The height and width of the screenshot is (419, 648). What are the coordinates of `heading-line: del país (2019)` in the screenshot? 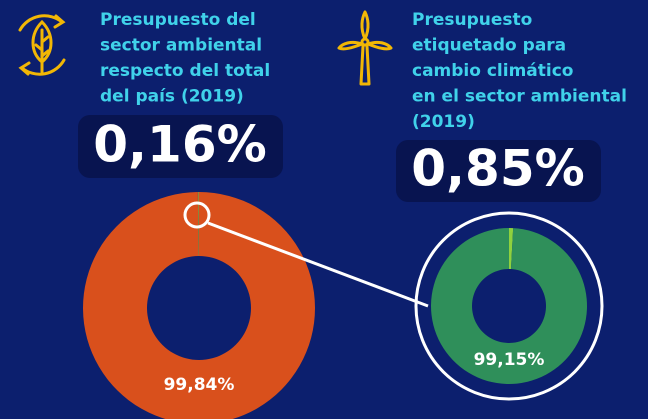 It's located at (172, 97).